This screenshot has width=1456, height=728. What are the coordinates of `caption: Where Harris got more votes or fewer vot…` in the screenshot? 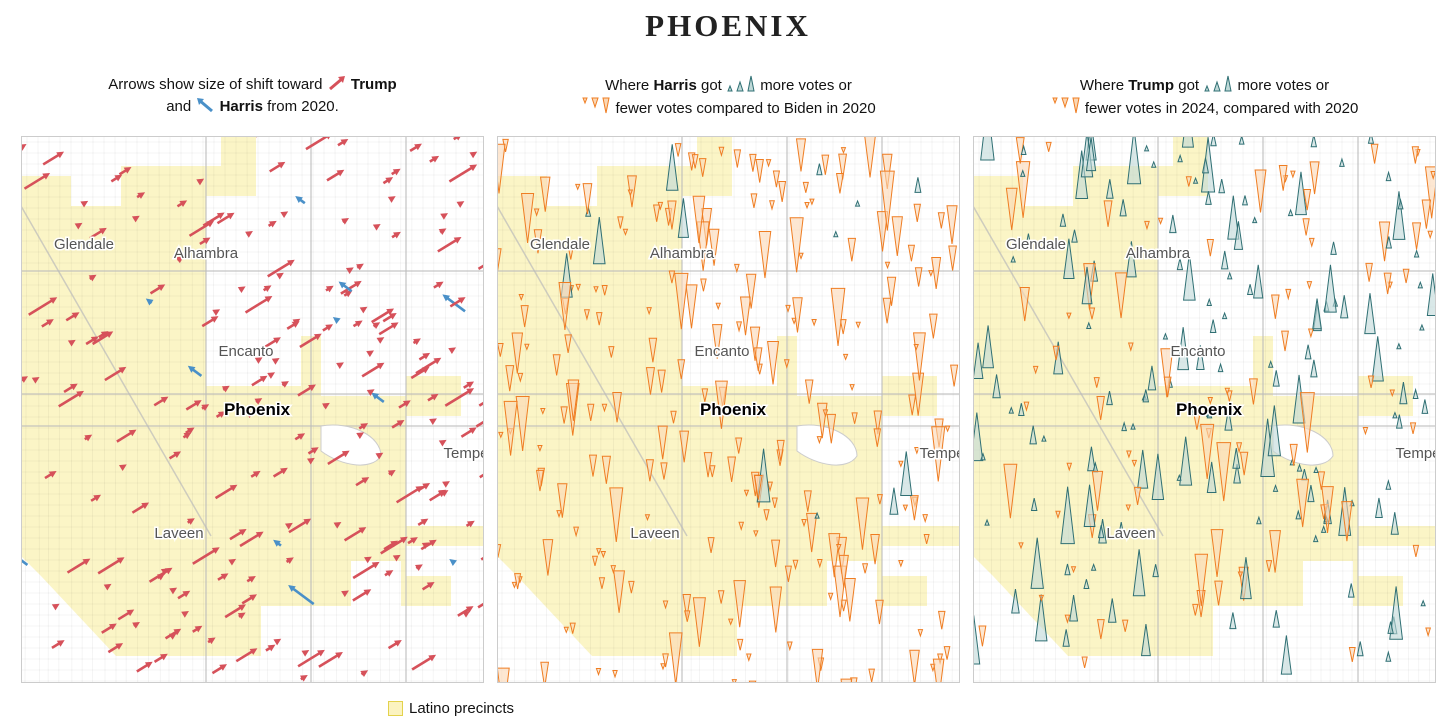 It's located at (728, 97).